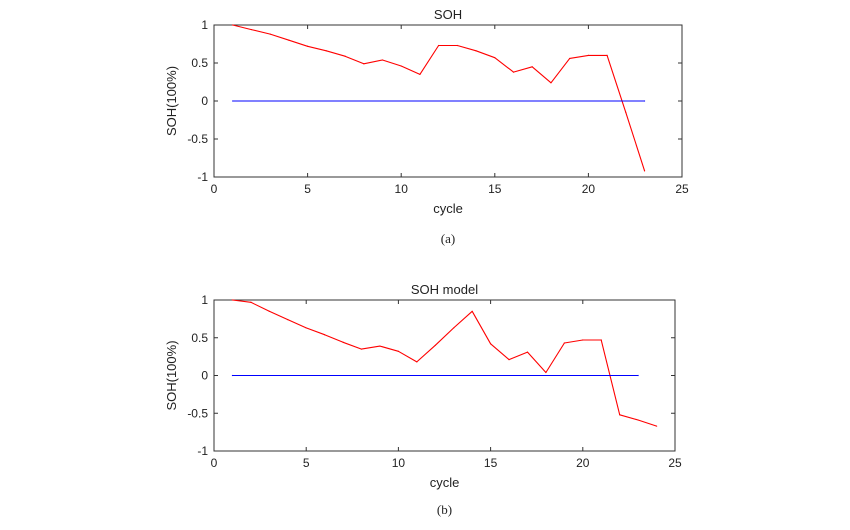  I want to click on panel-caption: (a), so click(448, 238).